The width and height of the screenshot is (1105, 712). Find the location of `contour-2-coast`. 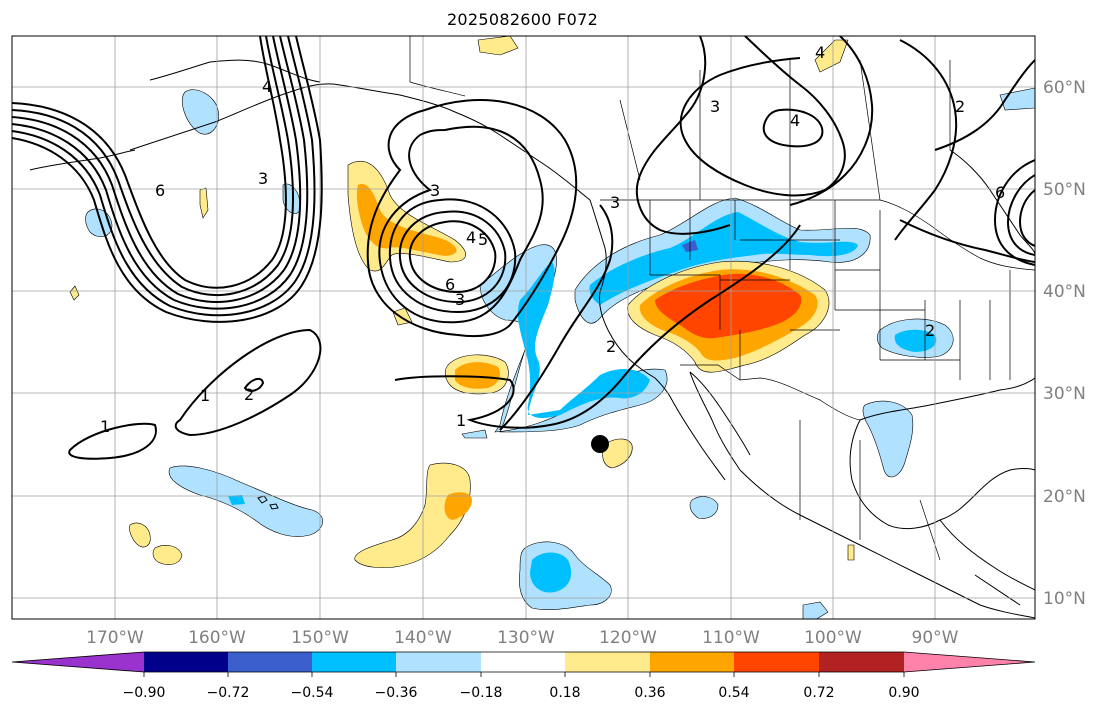

contour-2-coast is located at coordinates (556, 317).